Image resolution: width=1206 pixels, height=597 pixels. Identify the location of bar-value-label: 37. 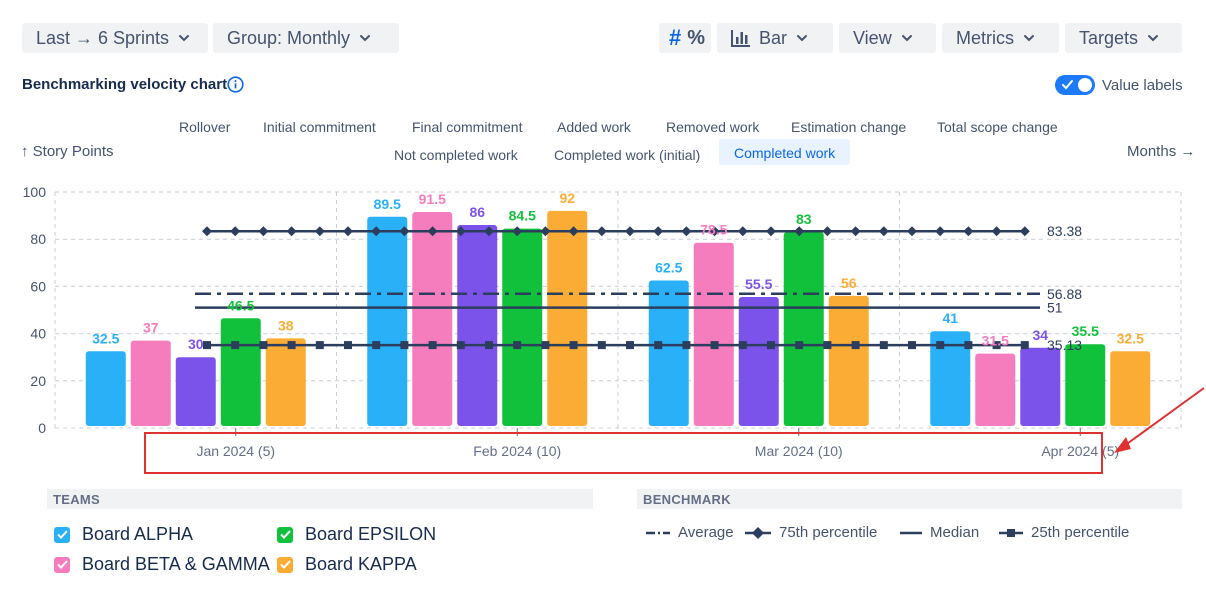
(151, 328).